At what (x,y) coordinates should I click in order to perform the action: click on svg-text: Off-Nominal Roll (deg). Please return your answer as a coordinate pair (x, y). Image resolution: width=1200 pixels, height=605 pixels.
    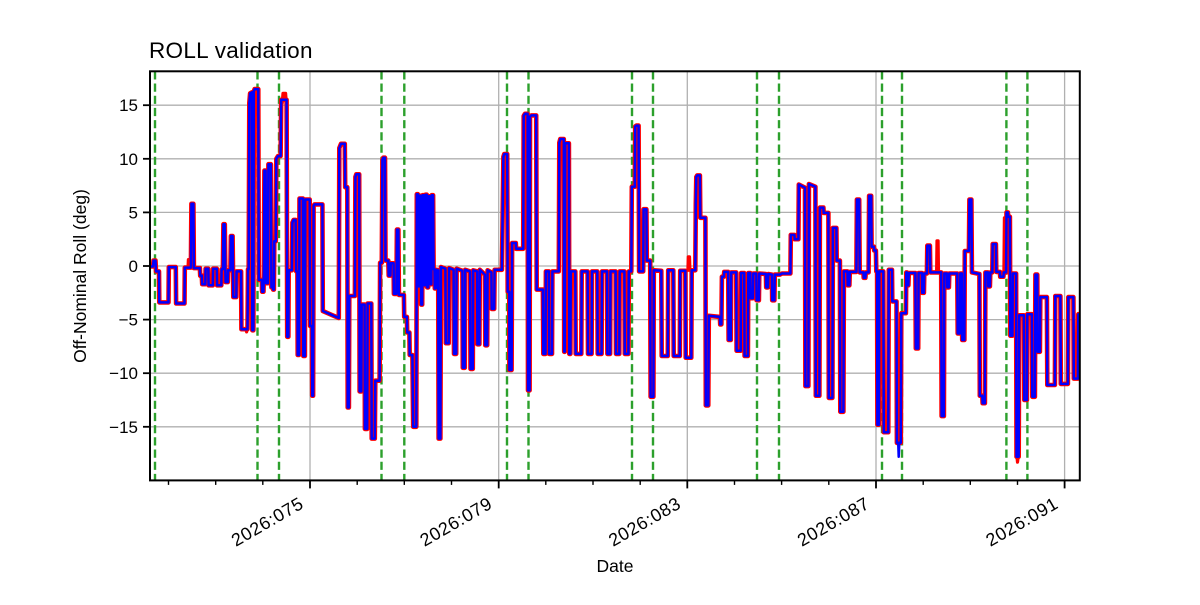
    Looking at the image, I should click on (80, 276).